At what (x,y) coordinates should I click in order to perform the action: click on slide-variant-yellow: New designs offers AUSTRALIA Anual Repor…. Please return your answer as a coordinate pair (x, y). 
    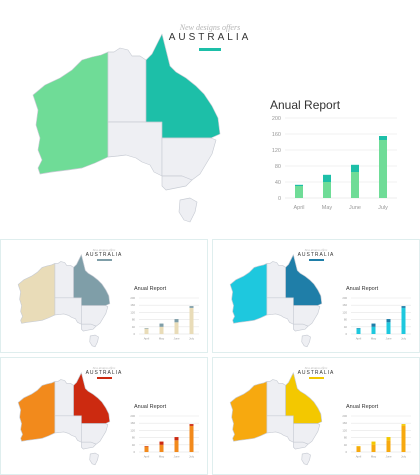
    Looking at the image, I should click on (316, 416).